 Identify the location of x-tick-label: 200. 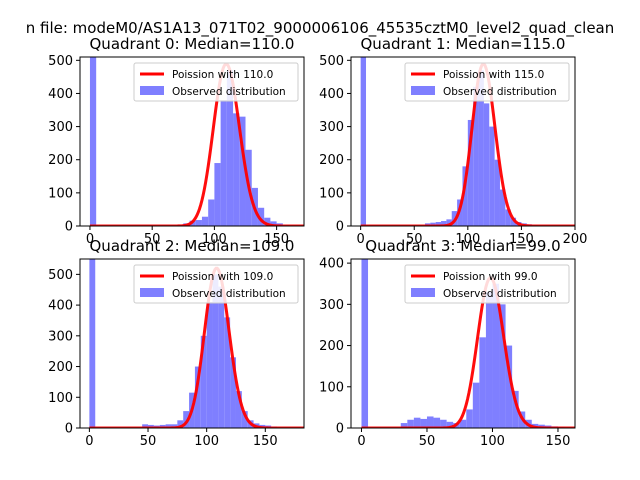
(575, 239).